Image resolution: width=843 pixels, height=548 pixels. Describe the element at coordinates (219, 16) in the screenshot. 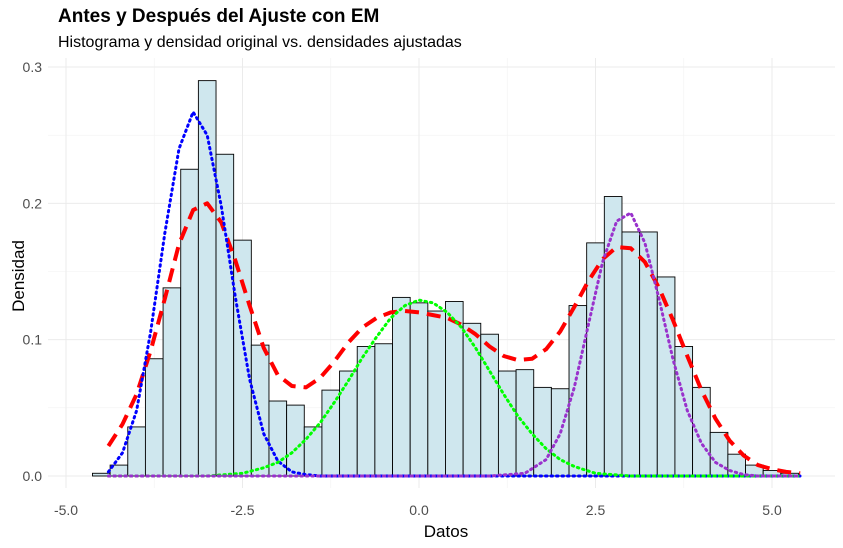

I see `chart-title: Antes y Después del Ajuste con EM` at that location.